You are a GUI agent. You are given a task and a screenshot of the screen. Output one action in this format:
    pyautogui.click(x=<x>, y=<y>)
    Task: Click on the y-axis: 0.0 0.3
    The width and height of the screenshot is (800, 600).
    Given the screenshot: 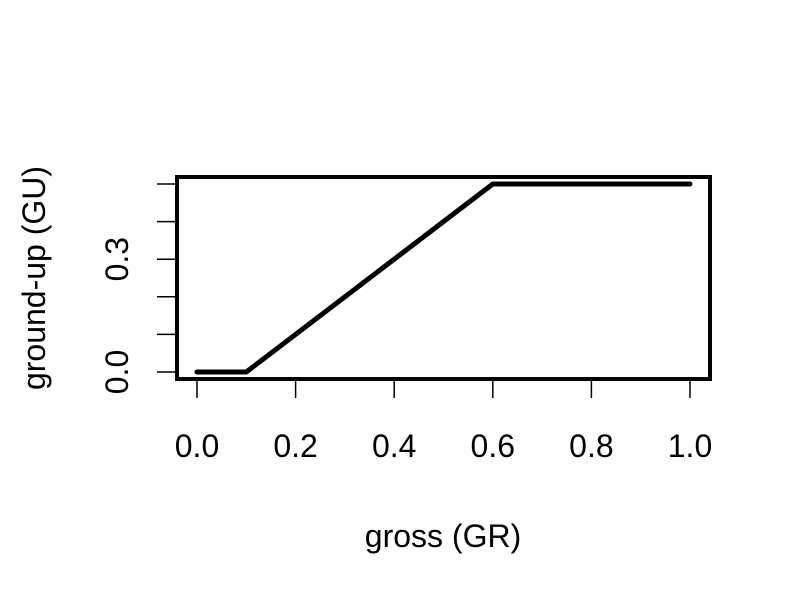 What is the action you would take?
    pyautogui.click(x=137, y=288)
    